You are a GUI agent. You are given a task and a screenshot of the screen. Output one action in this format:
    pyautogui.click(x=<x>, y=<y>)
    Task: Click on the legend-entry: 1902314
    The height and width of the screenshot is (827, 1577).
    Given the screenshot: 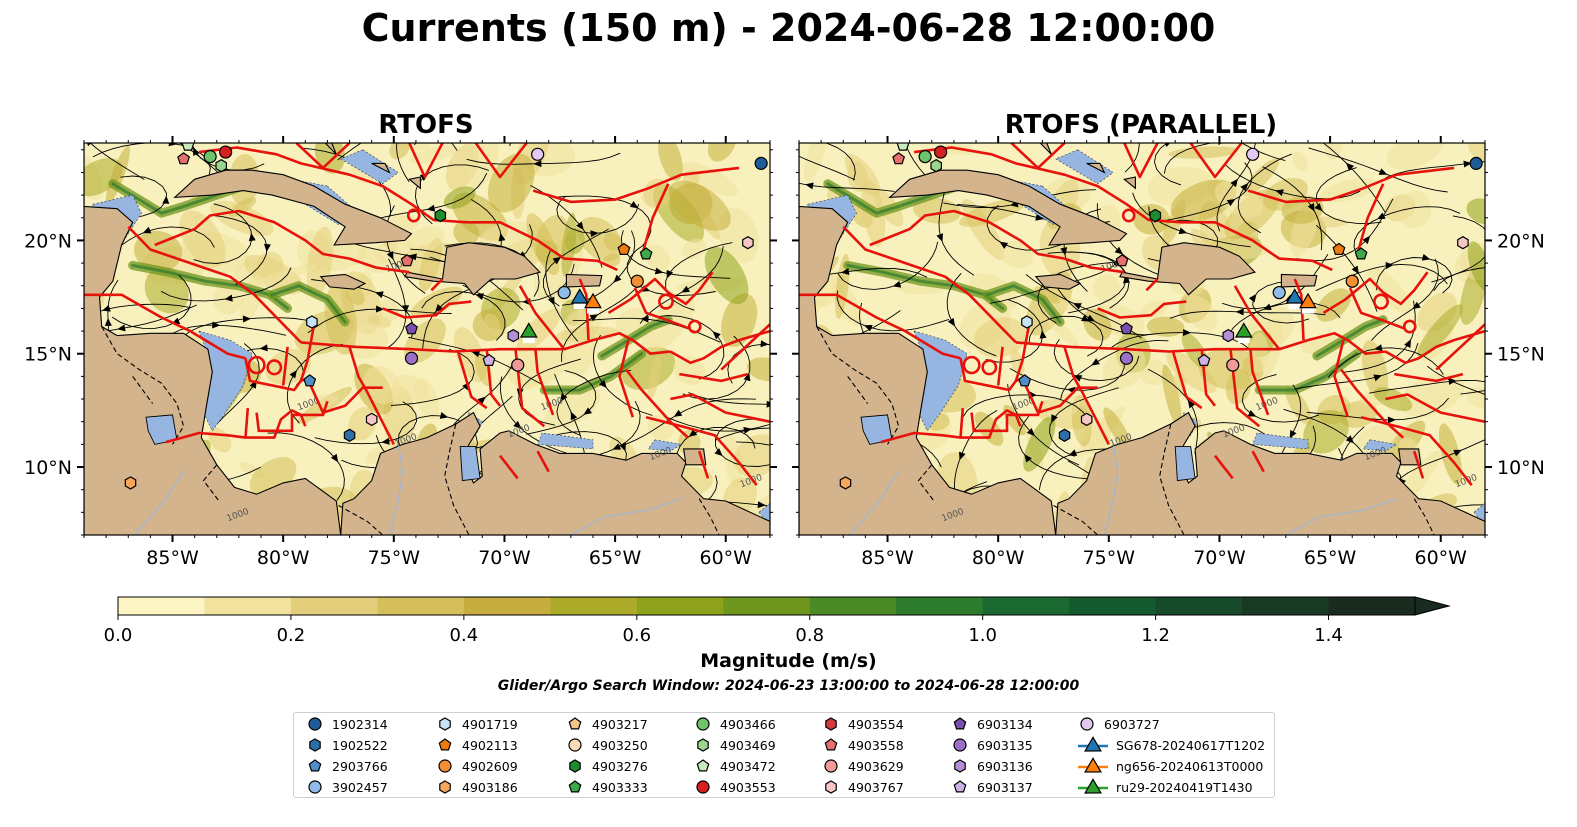 What is the action you would take?
    pyautogui.click(x=346, y=724)
    